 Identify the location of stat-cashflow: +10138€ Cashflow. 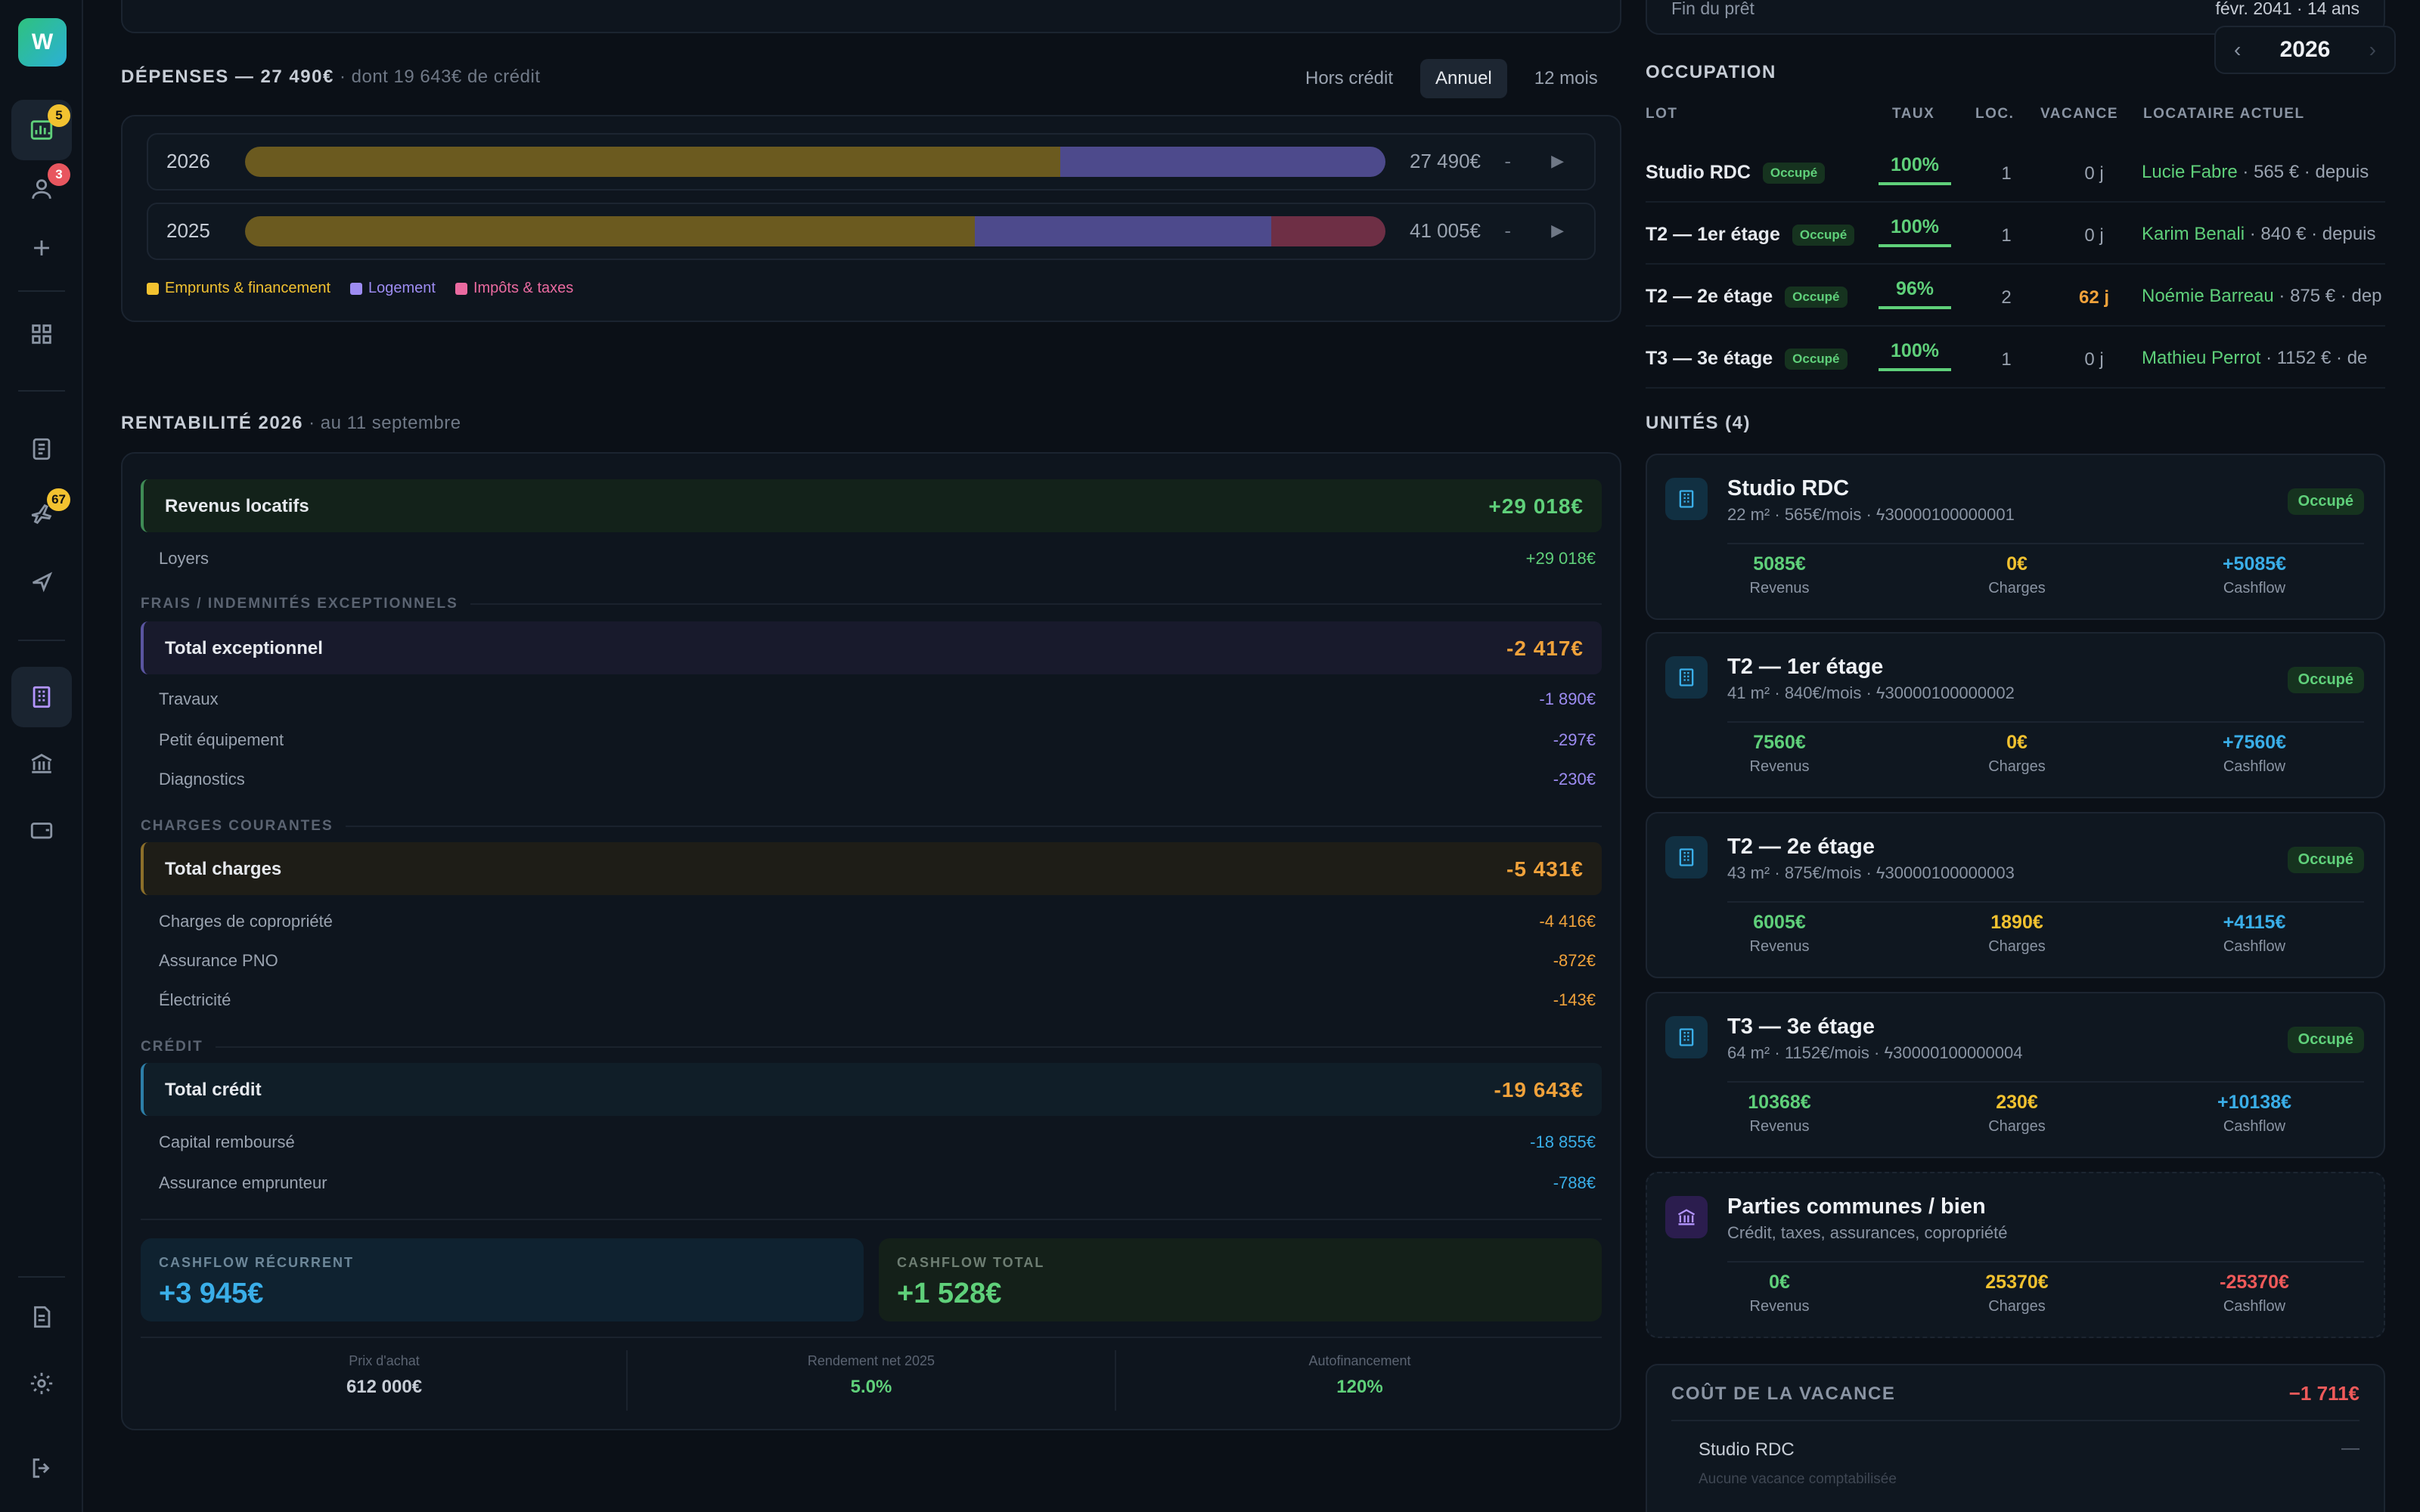
(2254, 1113).